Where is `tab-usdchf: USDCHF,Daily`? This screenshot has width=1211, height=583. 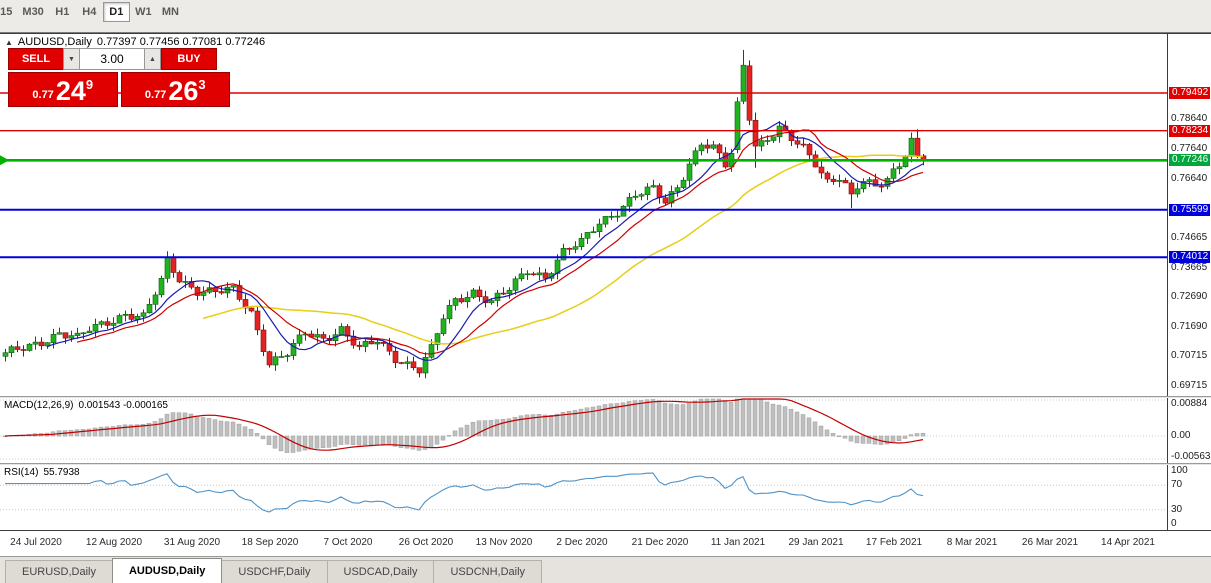
tab-usdchf: USDCHF,Daily is located at coordinates (274, 571).